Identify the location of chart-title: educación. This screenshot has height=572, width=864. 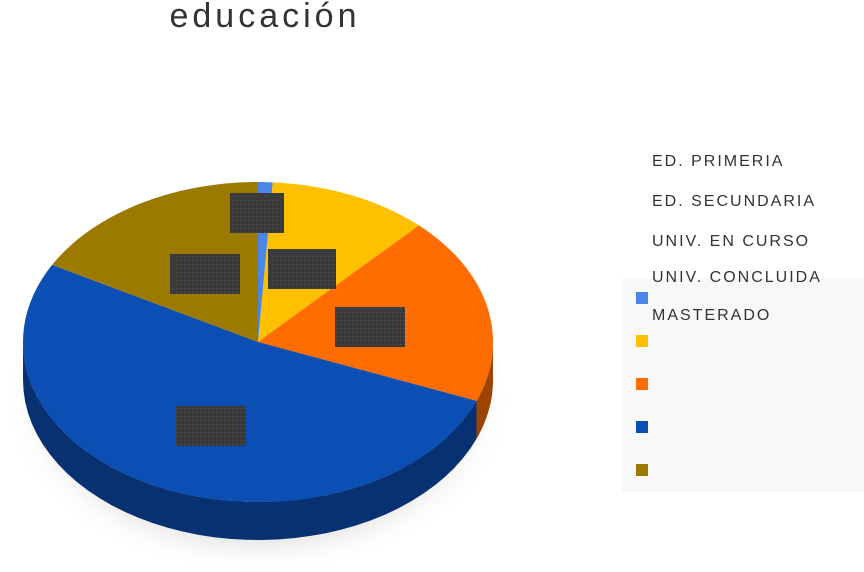
(264, 17).